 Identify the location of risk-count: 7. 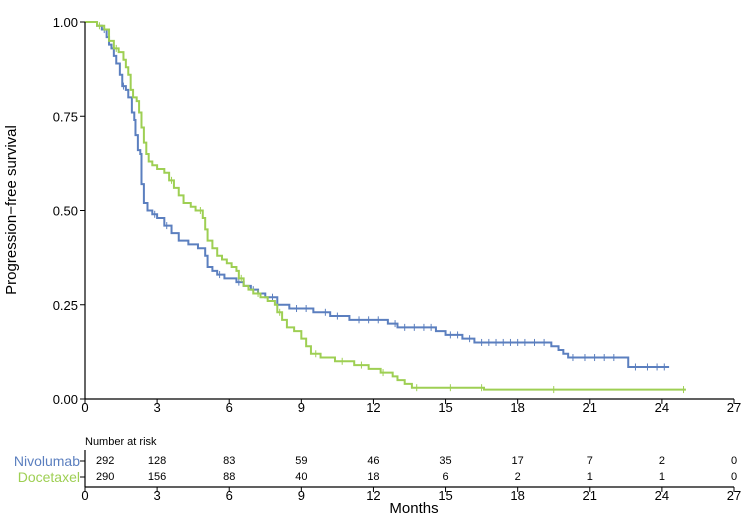
(590, 461).